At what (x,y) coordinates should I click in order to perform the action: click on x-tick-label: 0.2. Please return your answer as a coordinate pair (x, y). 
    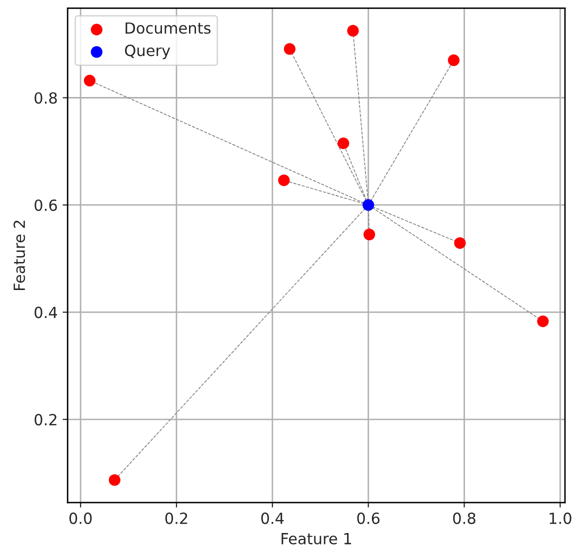
    Looking at the image, I should click on (176, 518).